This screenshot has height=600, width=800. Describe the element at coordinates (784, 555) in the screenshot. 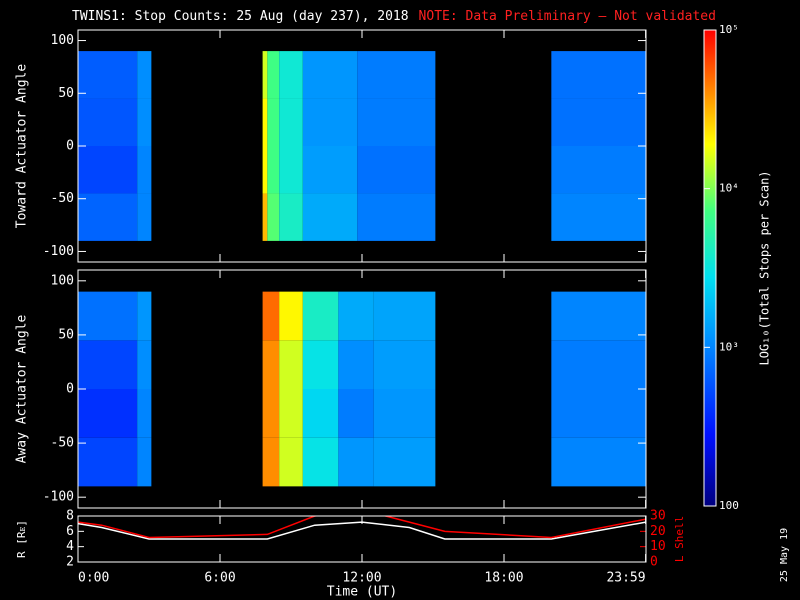

I see `stamp: 25 May 19` at that location.